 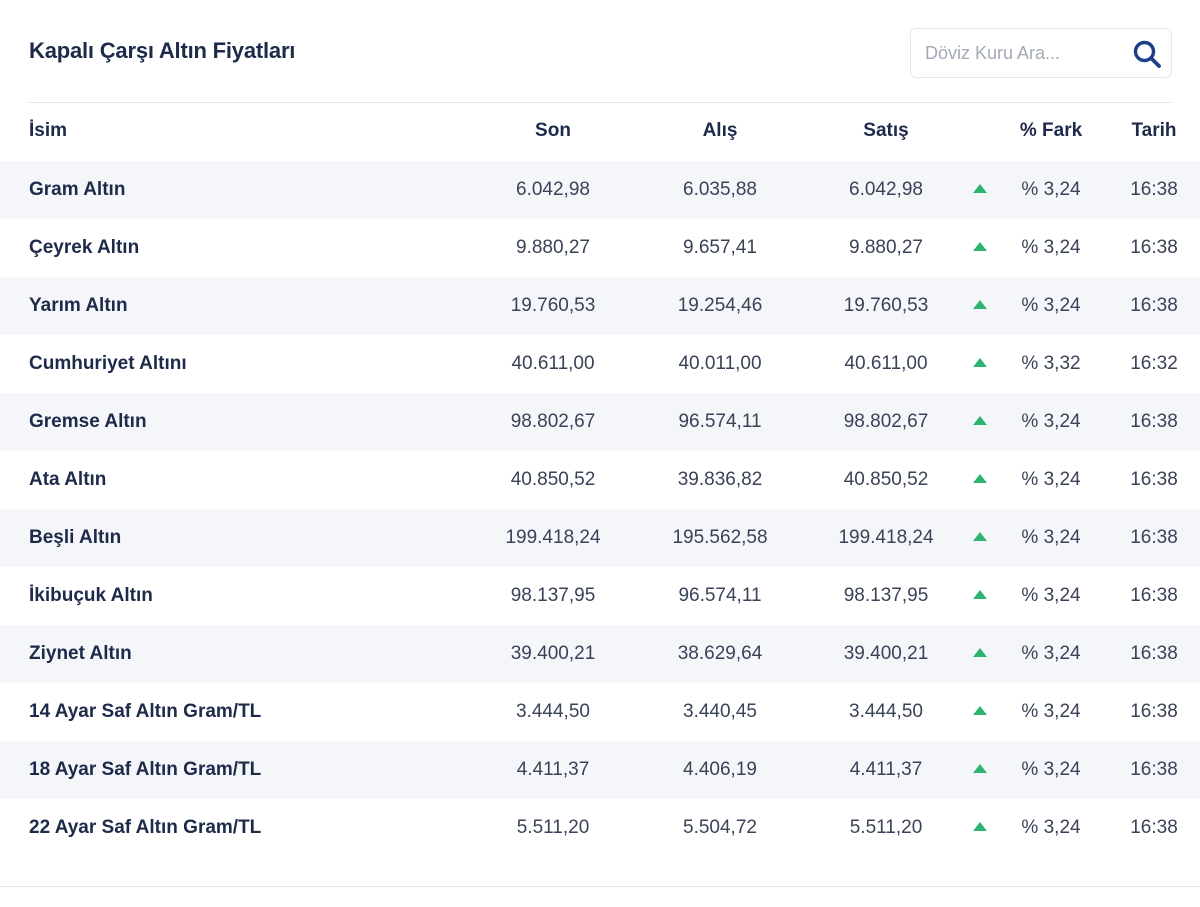 What do you see at coordinates (720, 247) in the screenshot?
I see `row-alis-value: 9.657,41` at bounding box center [720, 247].